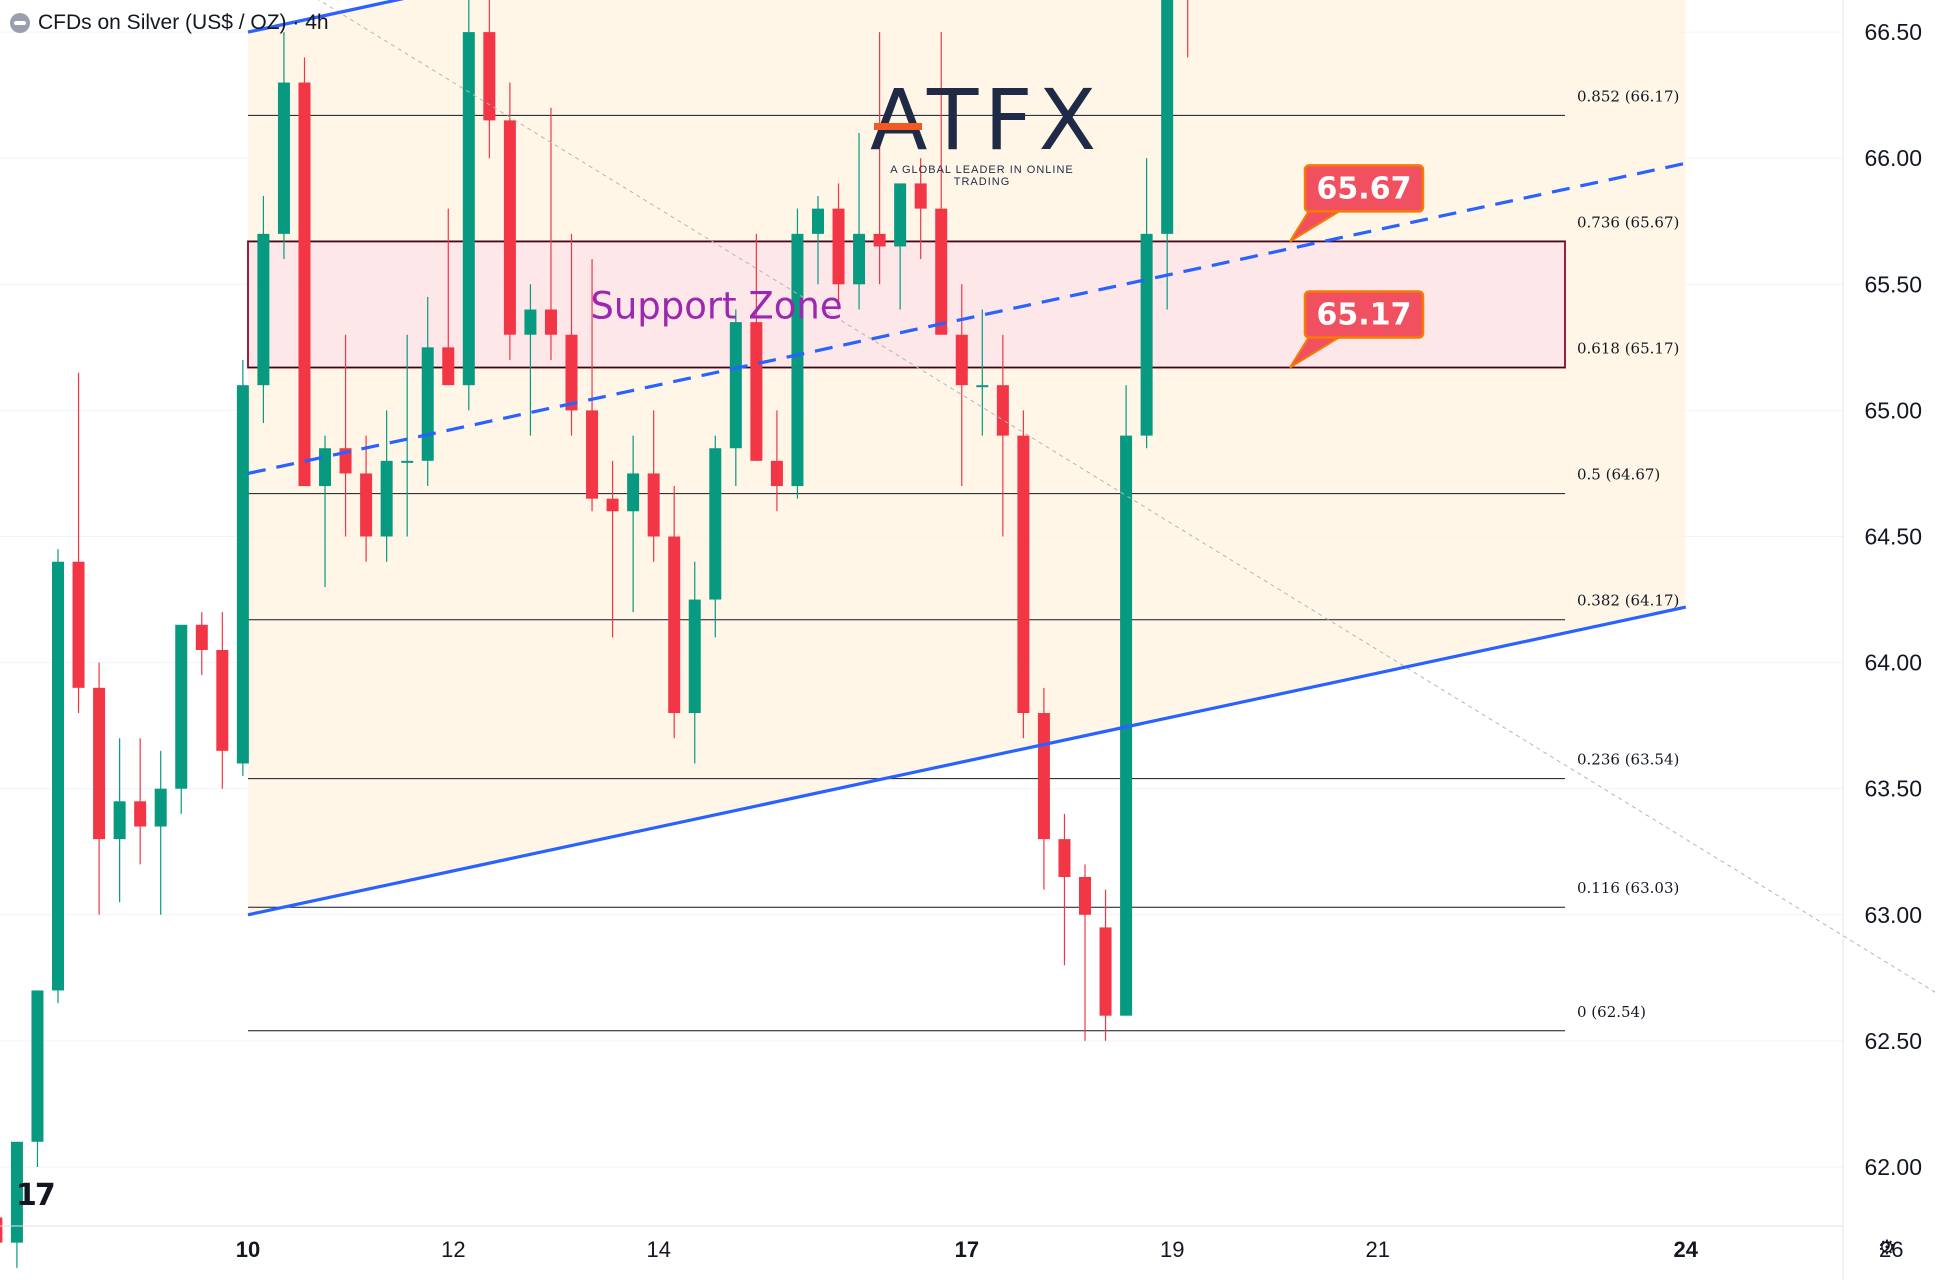  What do you see at coordinates (1377, 1249) in the screenshot?
I see `time-tick-label: 21` at bounding box center [1377, 1249].